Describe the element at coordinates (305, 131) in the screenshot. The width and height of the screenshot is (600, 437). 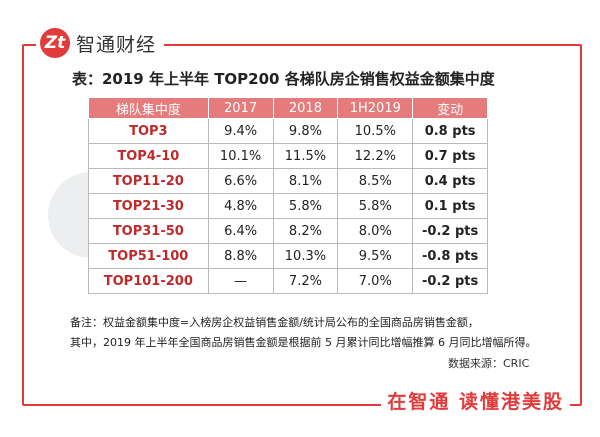
I see `cell-2018: 9.8%` at that location.